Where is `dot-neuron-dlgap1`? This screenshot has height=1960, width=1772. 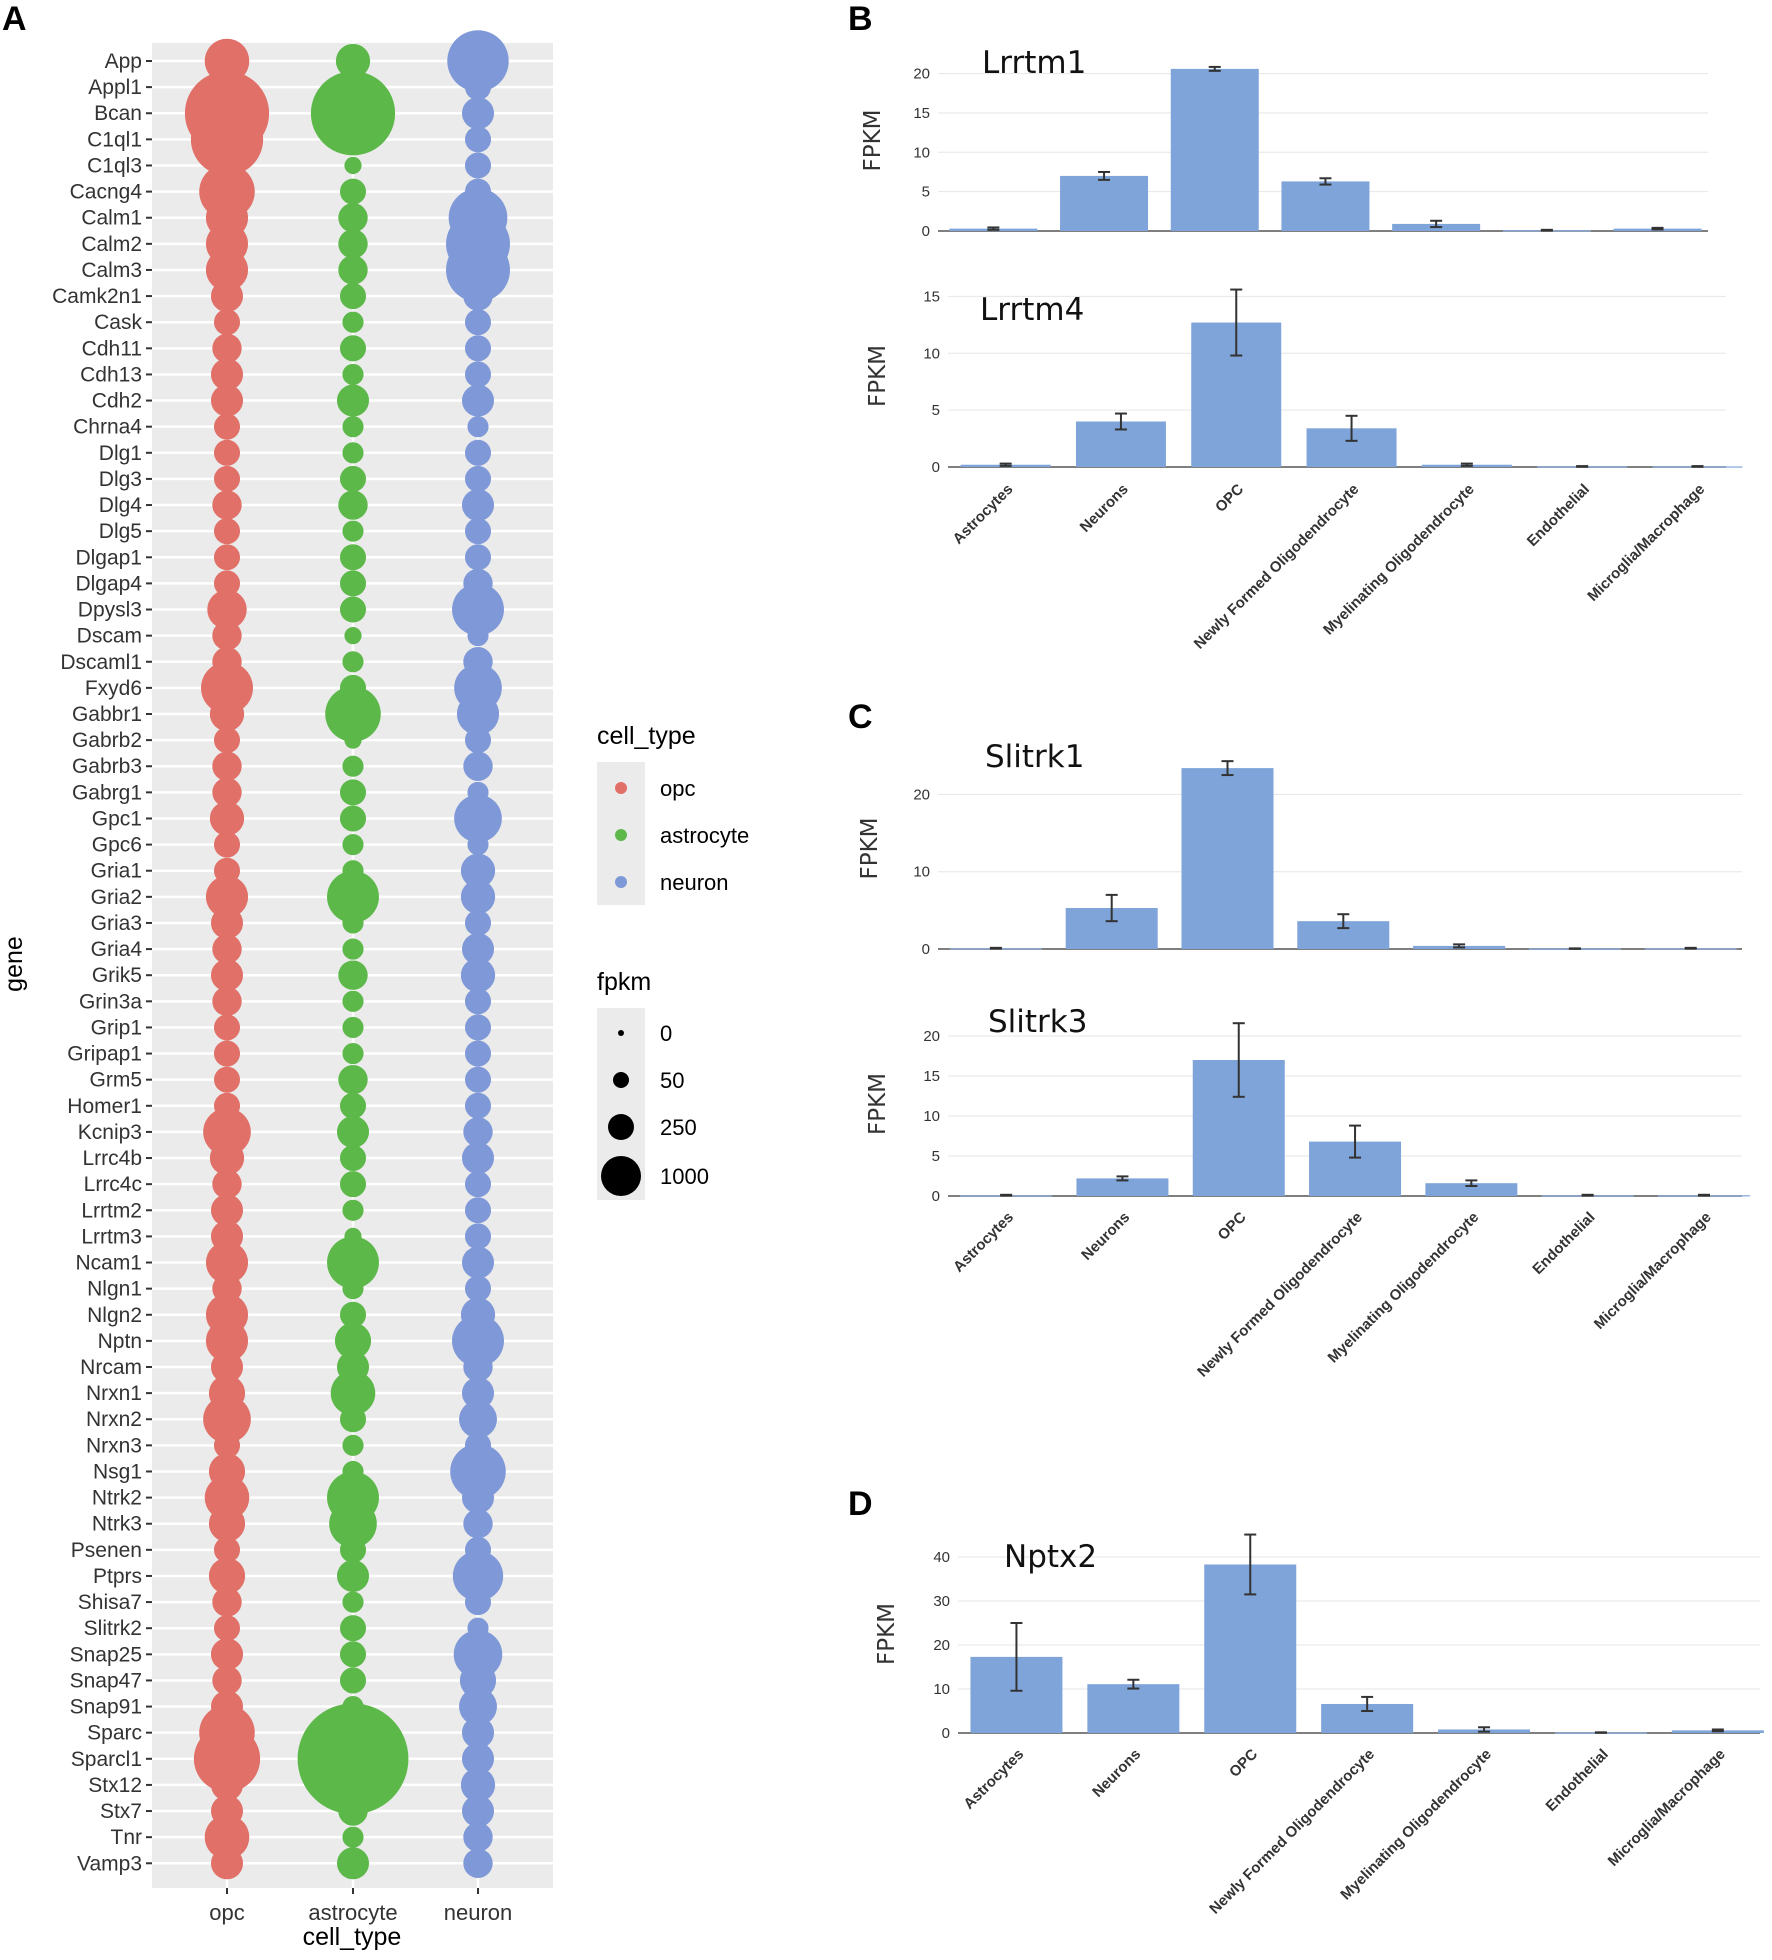
dot-neuron-dlgap1 is located at coordinates (478, 557).